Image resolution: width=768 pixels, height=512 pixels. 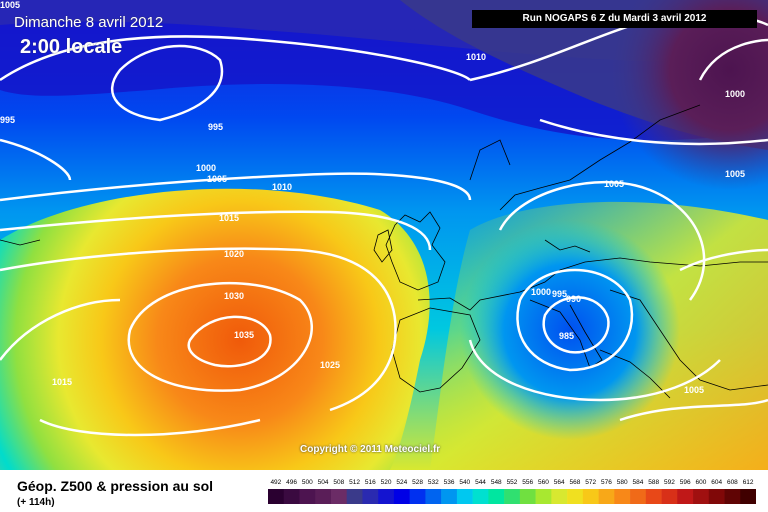 What do you see at coordinates (234, 254) in the screenshot?
I see `isobar-label: 1020` at bounding box center [234, 254].